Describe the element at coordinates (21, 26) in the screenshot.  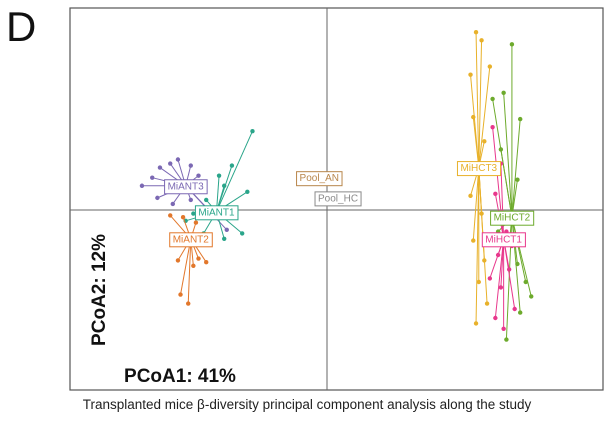
I see `panel-letter: D` at that location.